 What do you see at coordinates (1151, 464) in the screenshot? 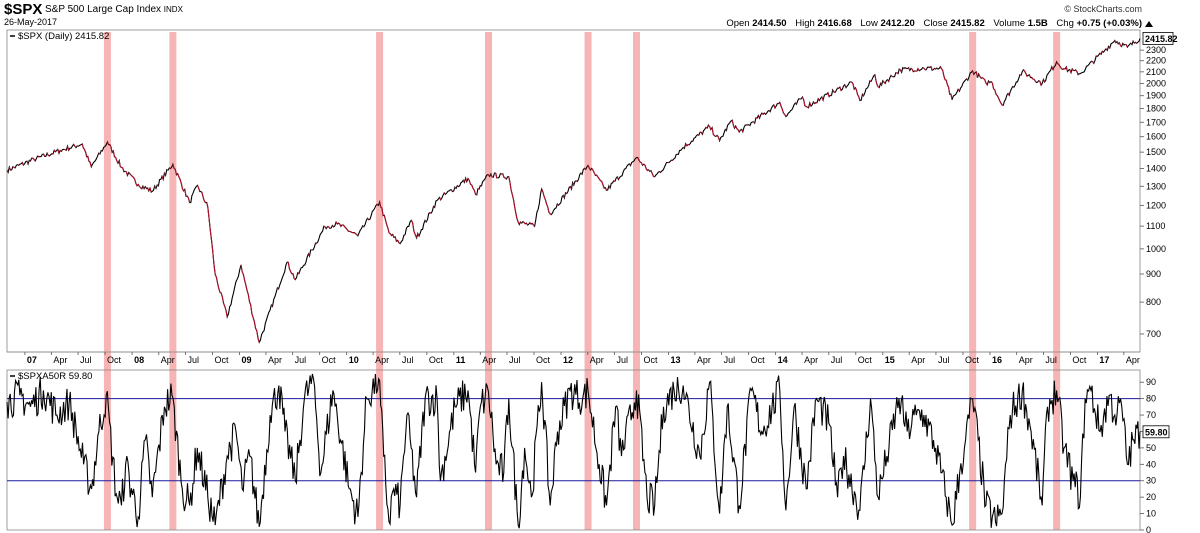
I see `osc-ytick-label: 40` at bounding box center [1151, 464].